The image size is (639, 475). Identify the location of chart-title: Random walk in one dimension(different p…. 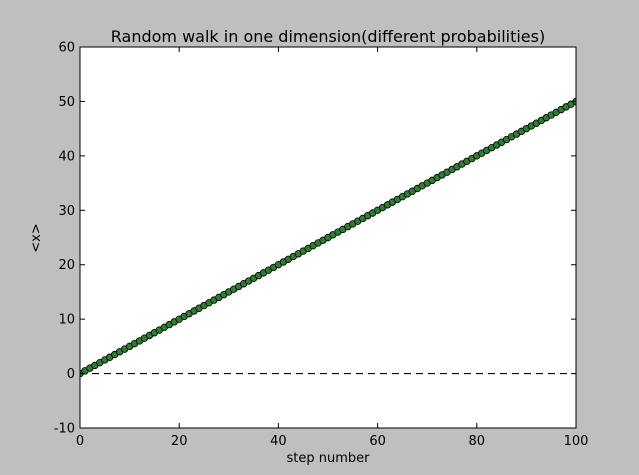
(328, 36).